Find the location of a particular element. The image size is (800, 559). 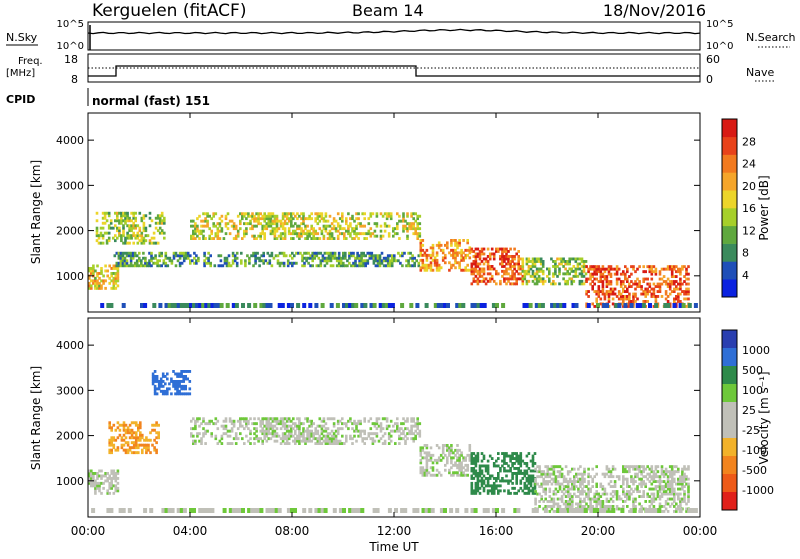

nsky-label: N.Sky is located at coordinates (22, 37).